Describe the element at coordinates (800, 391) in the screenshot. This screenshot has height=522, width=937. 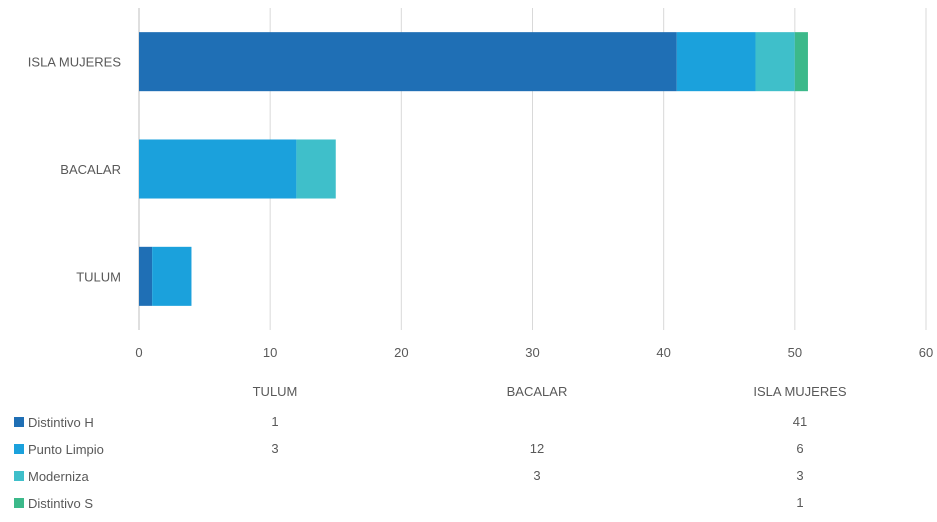
I see `table-column-header: ISLA MUJERES` at that location.